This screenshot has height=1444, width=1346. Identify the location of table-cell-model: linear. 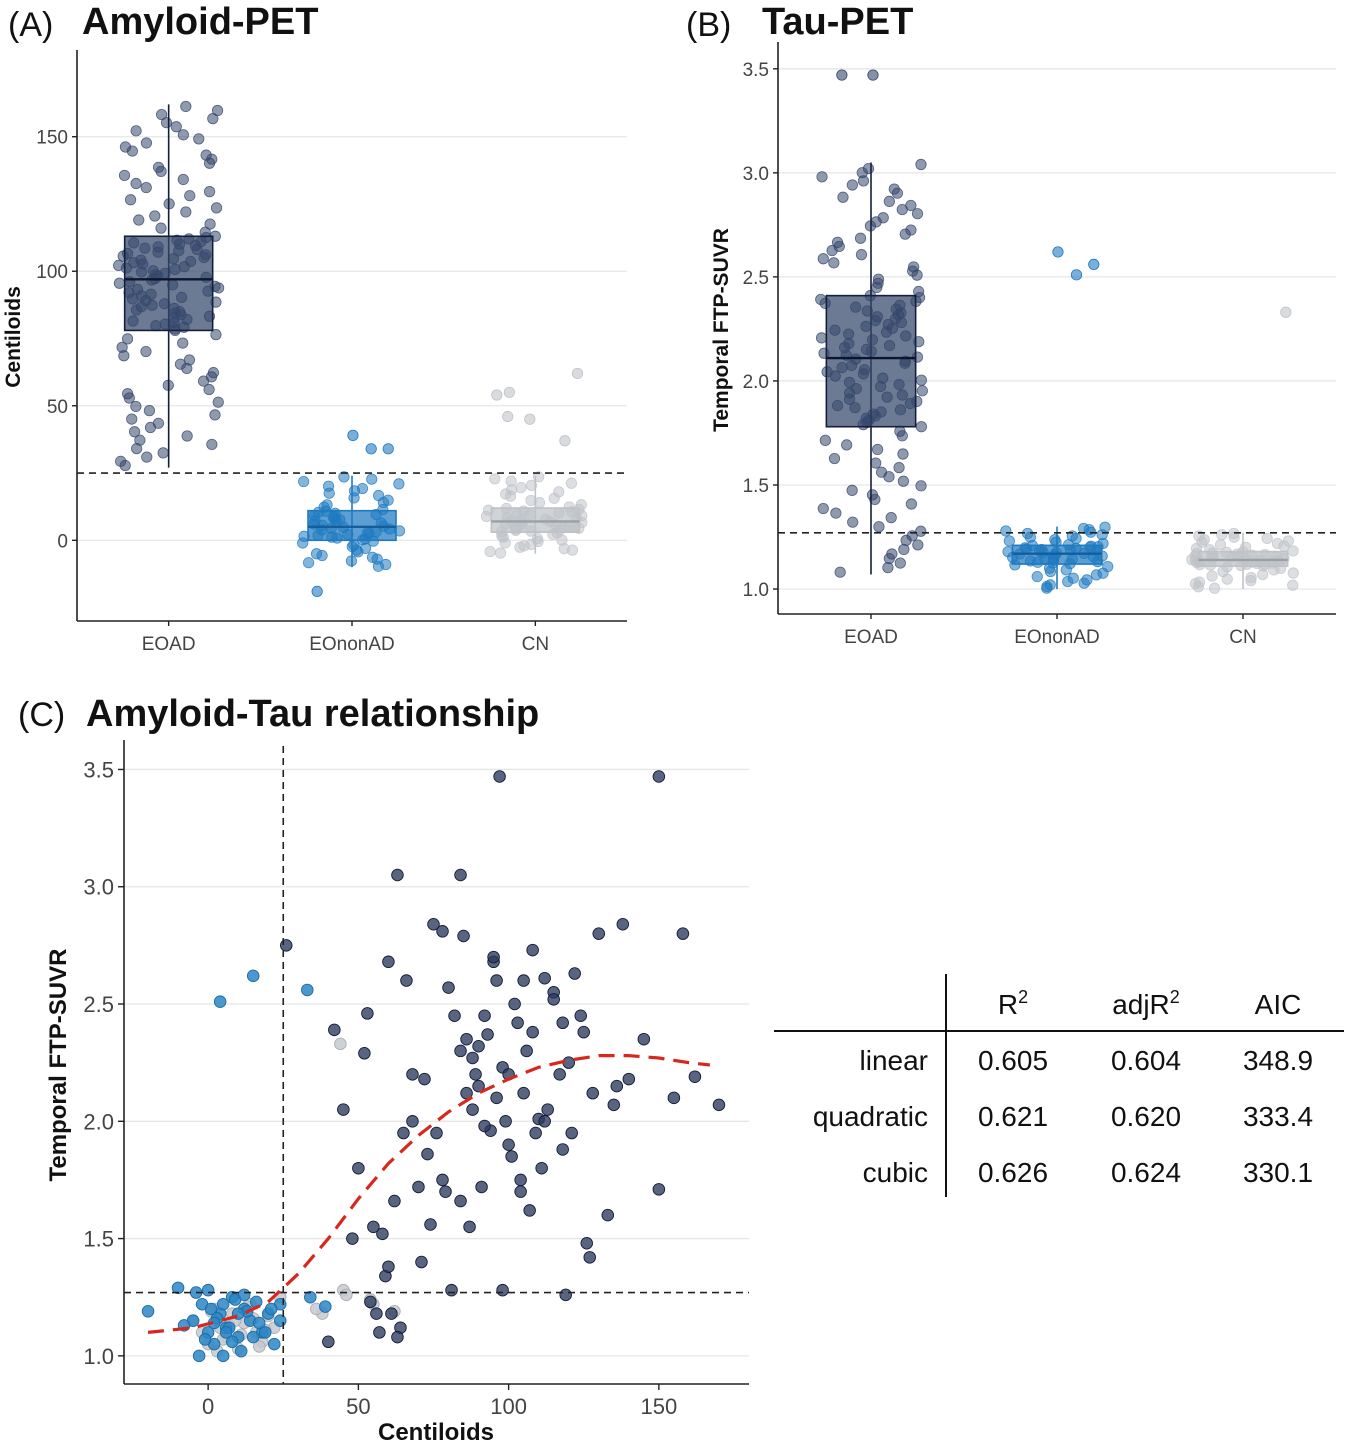
(894, 1060).